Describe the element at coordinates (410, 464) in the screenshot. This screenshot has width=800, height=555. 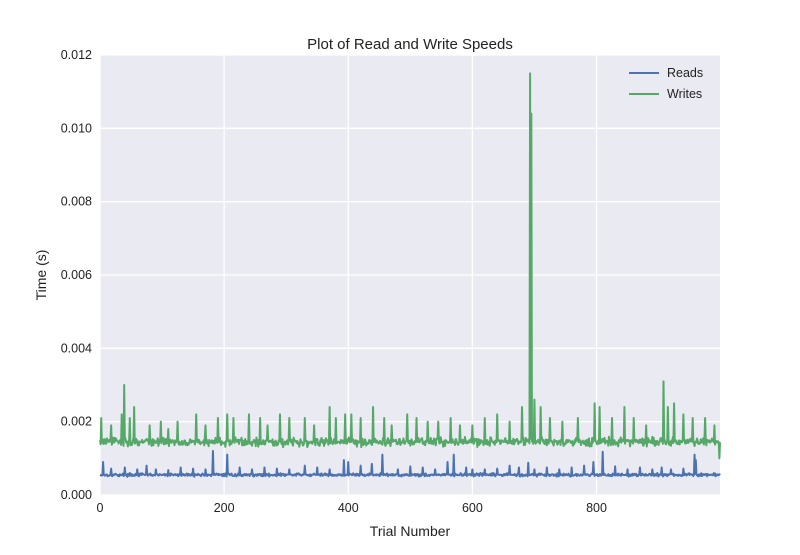
I see `series-line-reads` at that location.